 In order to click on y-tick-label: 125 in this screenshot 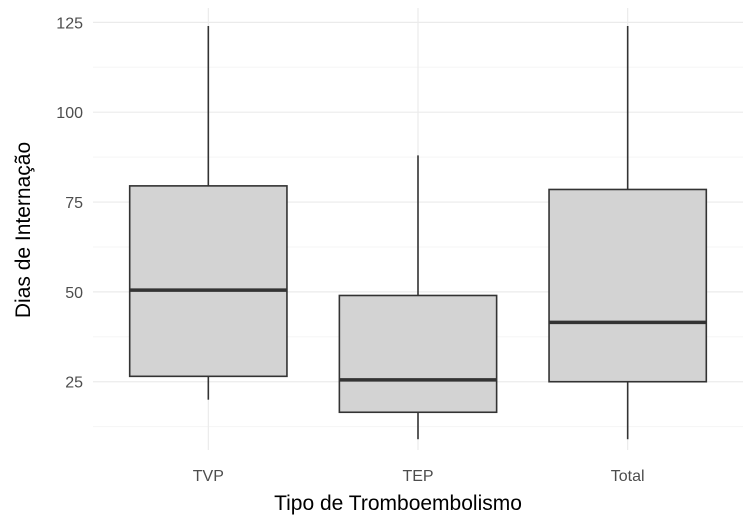, I will do `click(69, 23)`.